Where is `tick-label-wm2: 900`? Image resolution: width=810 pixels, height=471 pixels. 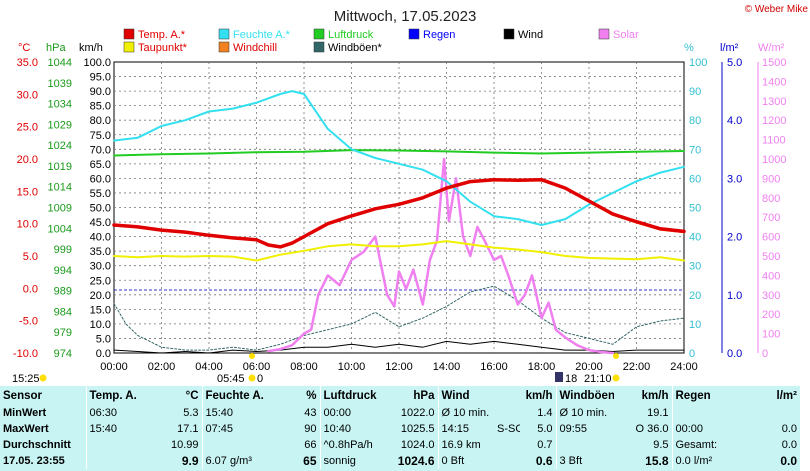
tick-label-wm2: 900 is located at coordinates (771, 179).